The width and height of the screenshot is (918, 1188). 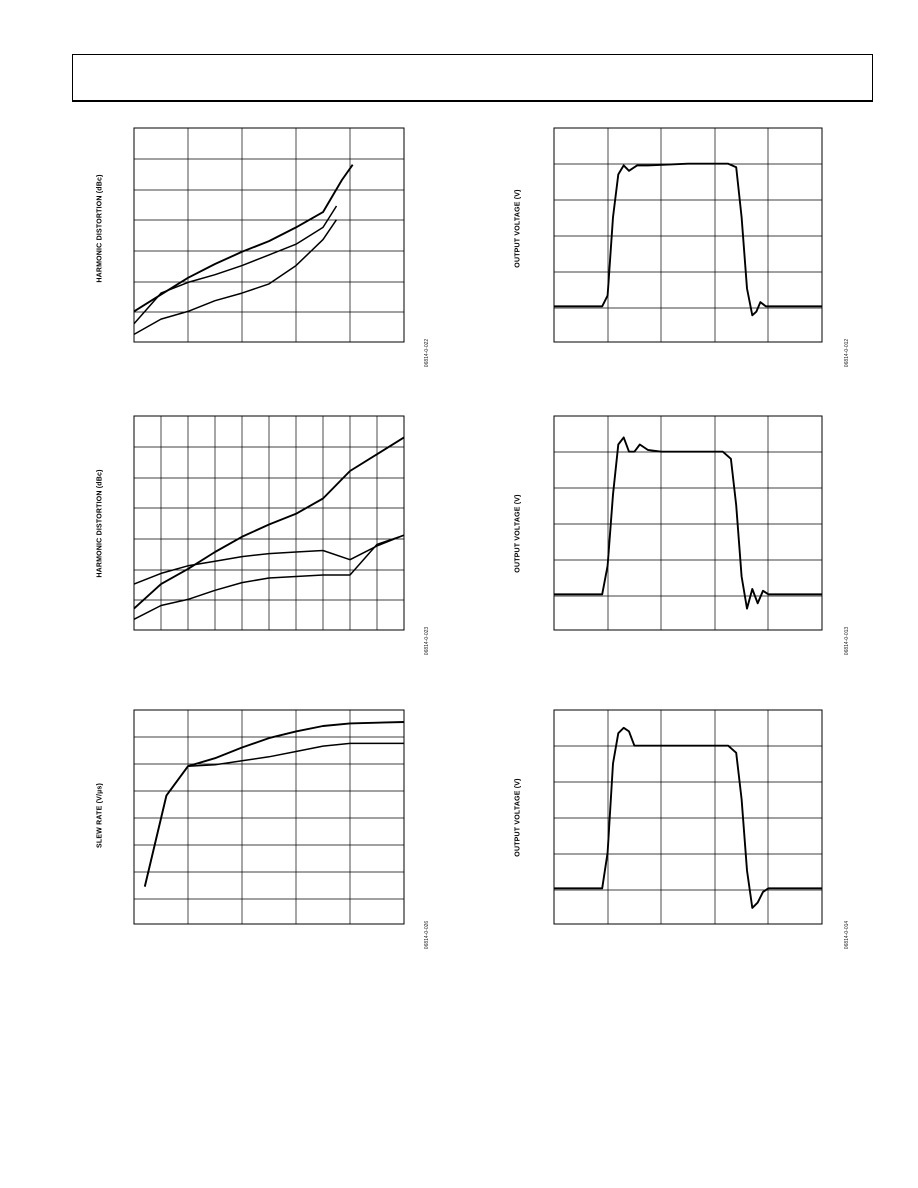 I want to click on chart-panel-output-step-1: OUTPUT VOLTAGE (V) 06814-0-012, so click(x=685, y=250).